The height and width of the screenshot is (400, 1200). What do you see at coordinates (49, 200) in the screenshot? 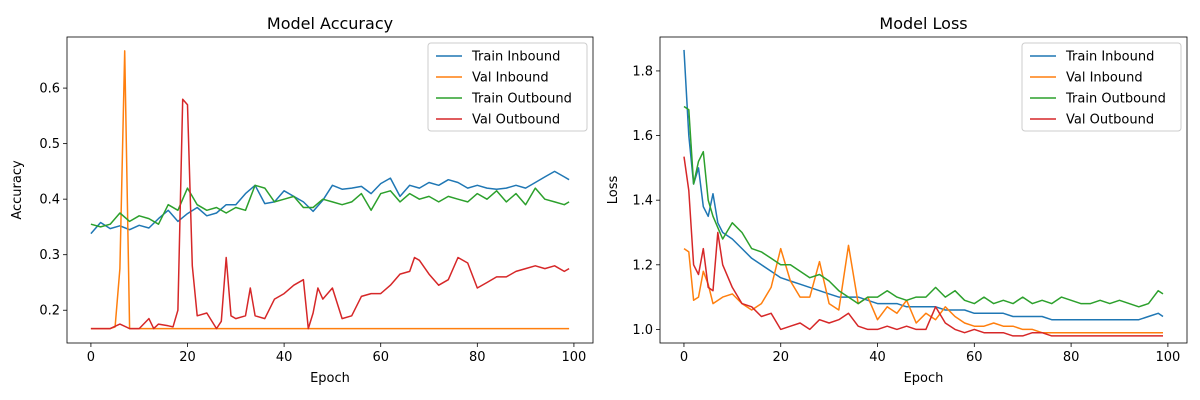
I see `y-tick-label: 0.4` at bounding box center [49, 200].